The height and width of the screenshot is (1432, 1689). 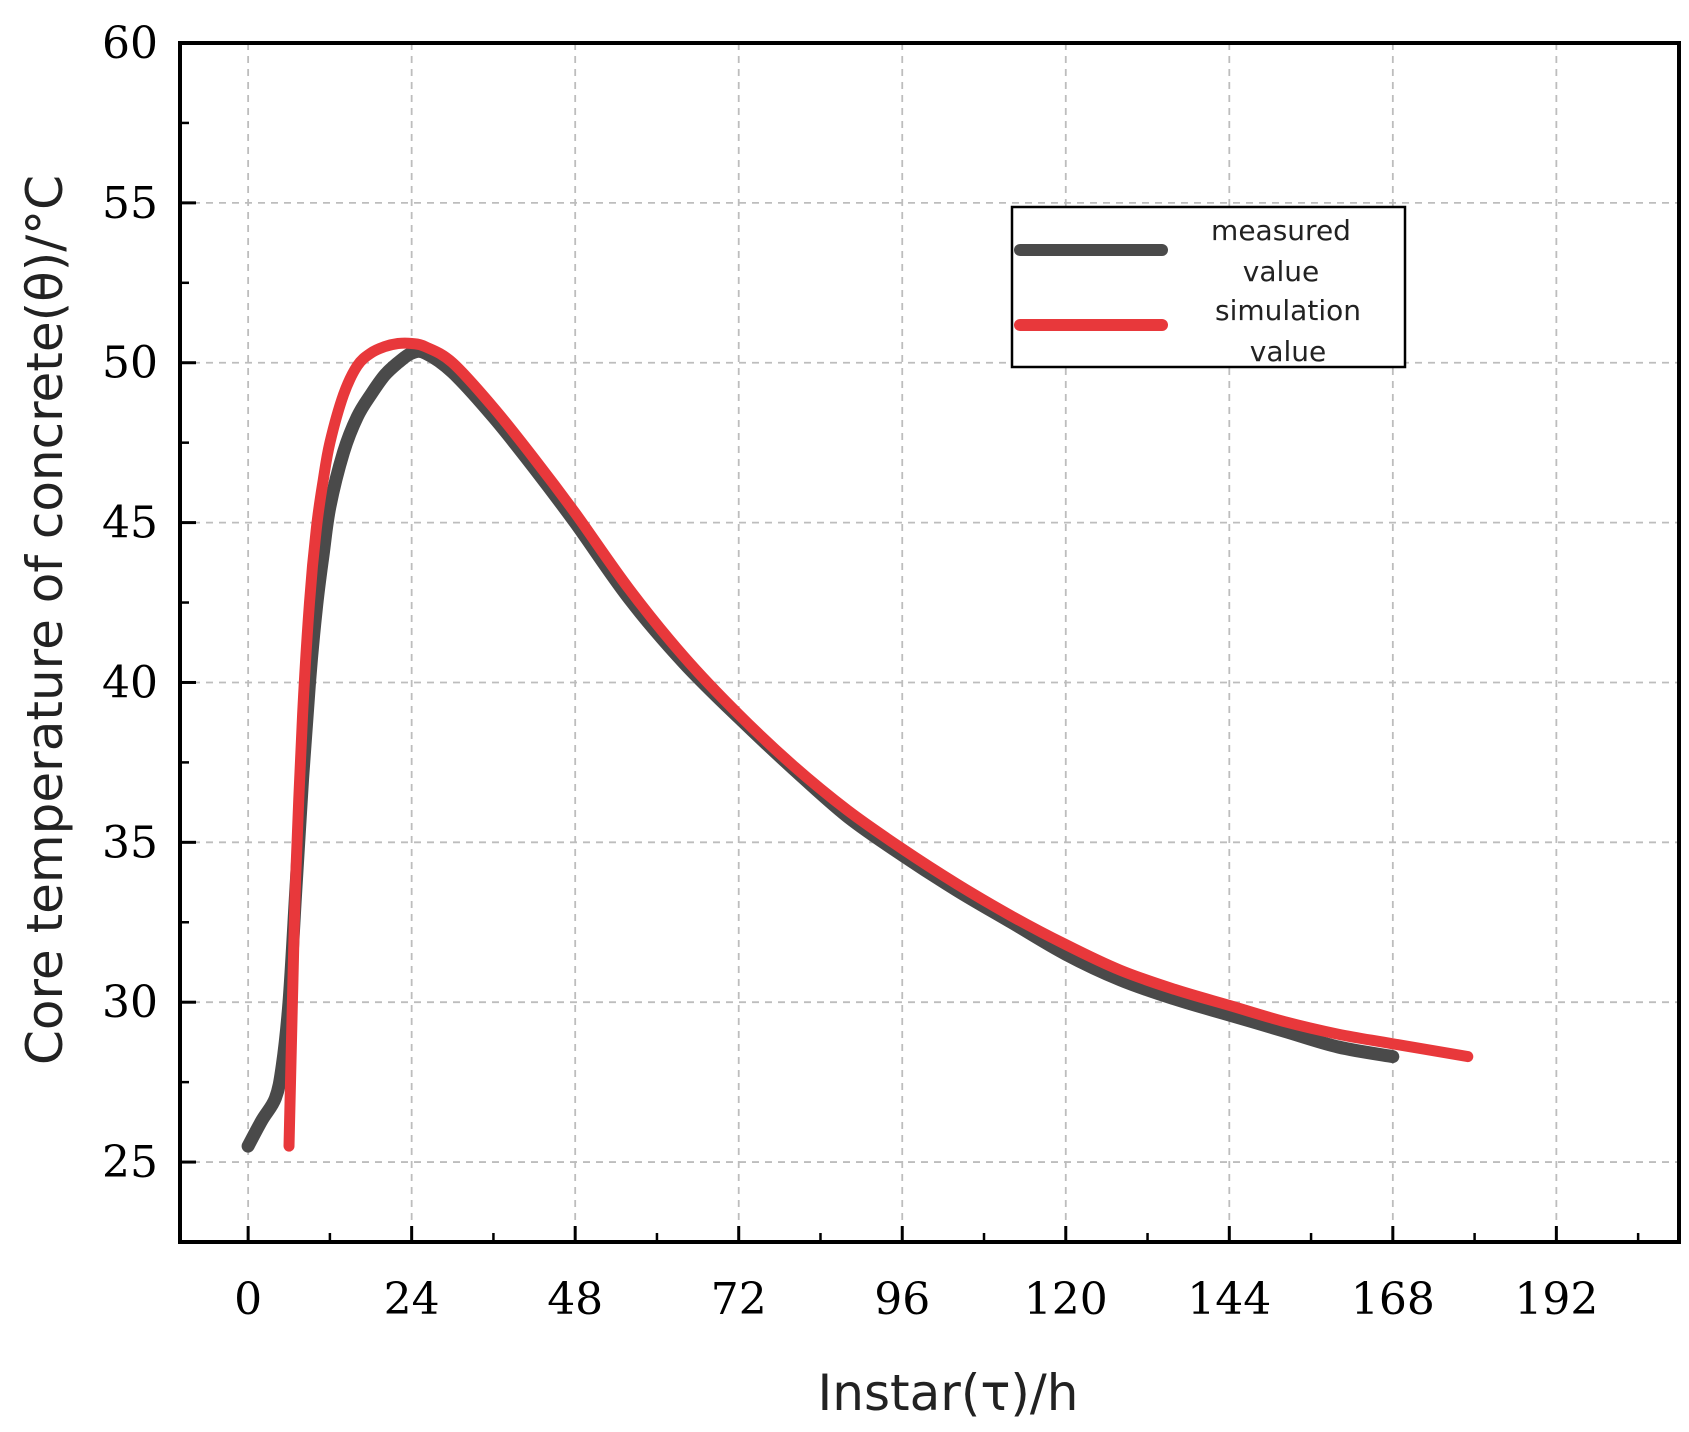 I want to click on x-tick-label: 72, so click(x=739, y=1299).